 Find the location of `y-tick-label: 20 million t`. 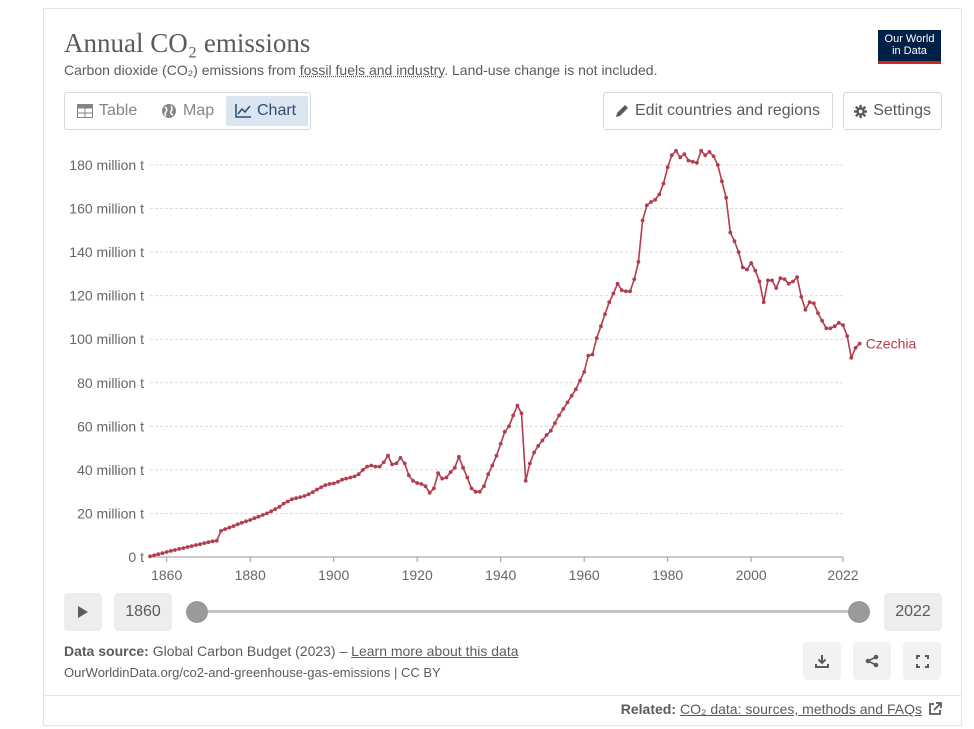

y-tick-label: 20 million t is located at coordinates (110, 513).